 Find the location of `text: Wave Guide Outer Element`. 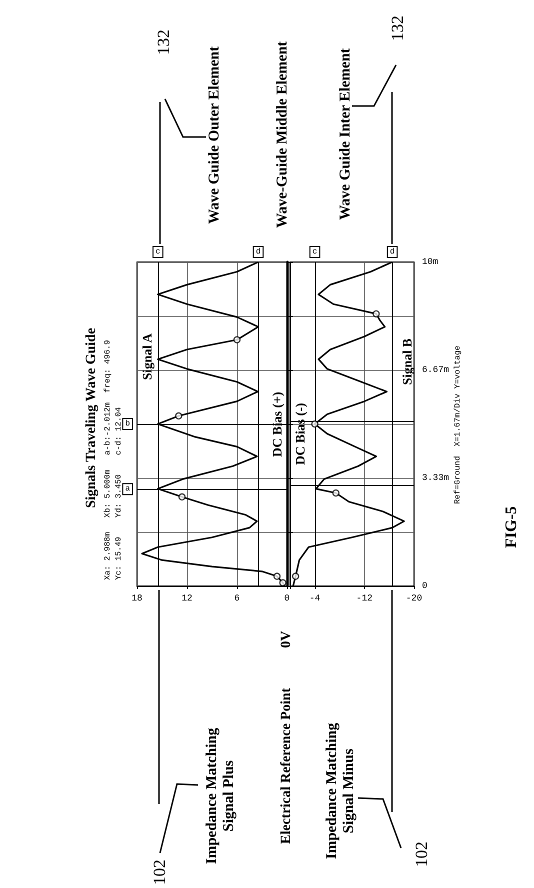

text: Wave Guide Outer Element is located at coordinates (215, 135).